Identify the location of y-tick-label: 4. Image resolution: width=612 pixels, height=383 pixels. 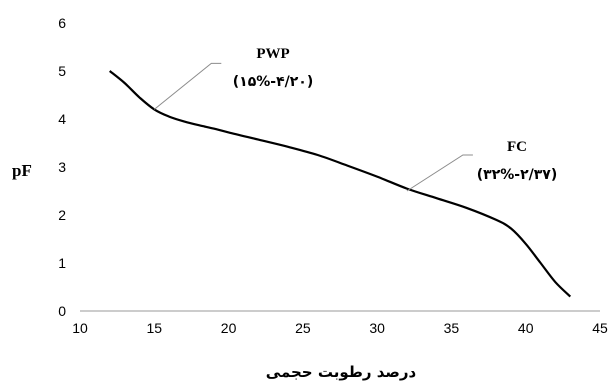
(62, 119).